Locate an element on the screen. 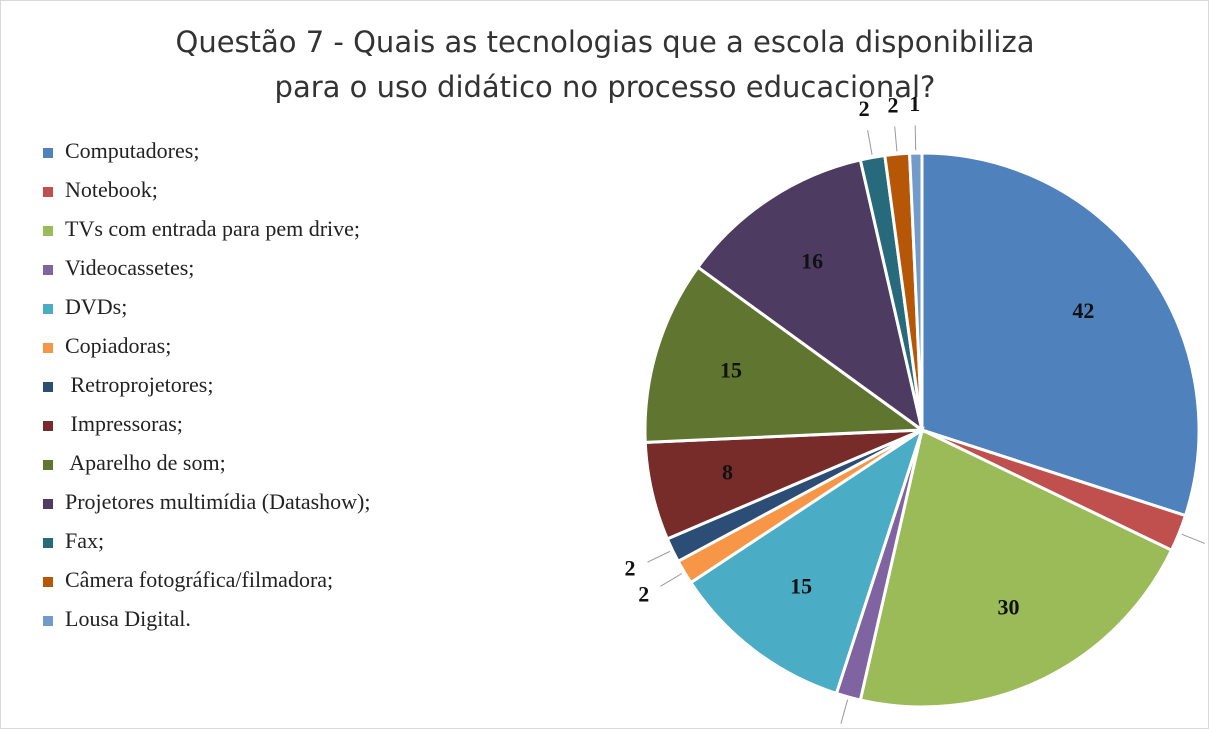  data-label: 16 is located at coordinates (812, 261).